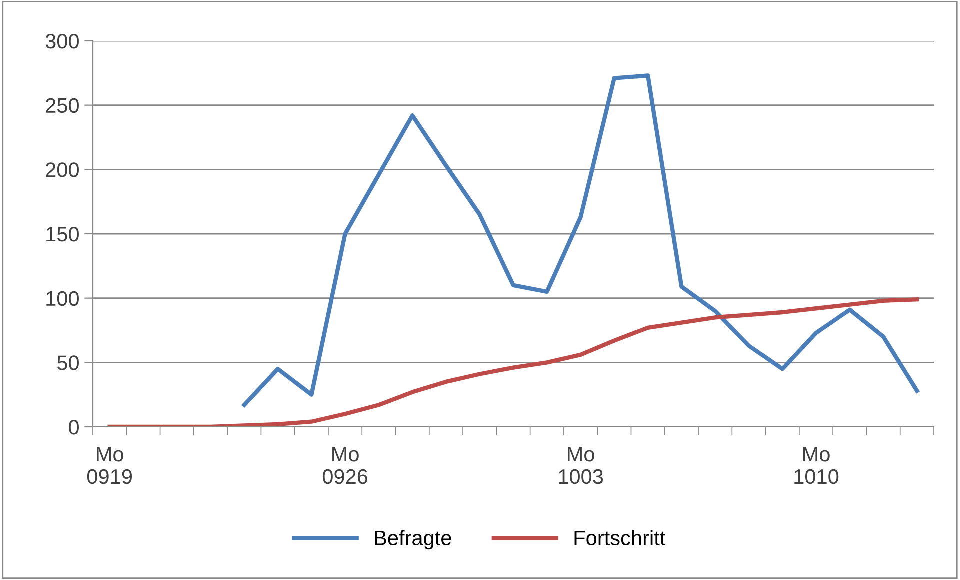 The height and width of the screenshot is (580, 960). I want to click on x-tick-label: Mo 0919, so click(109, 465).